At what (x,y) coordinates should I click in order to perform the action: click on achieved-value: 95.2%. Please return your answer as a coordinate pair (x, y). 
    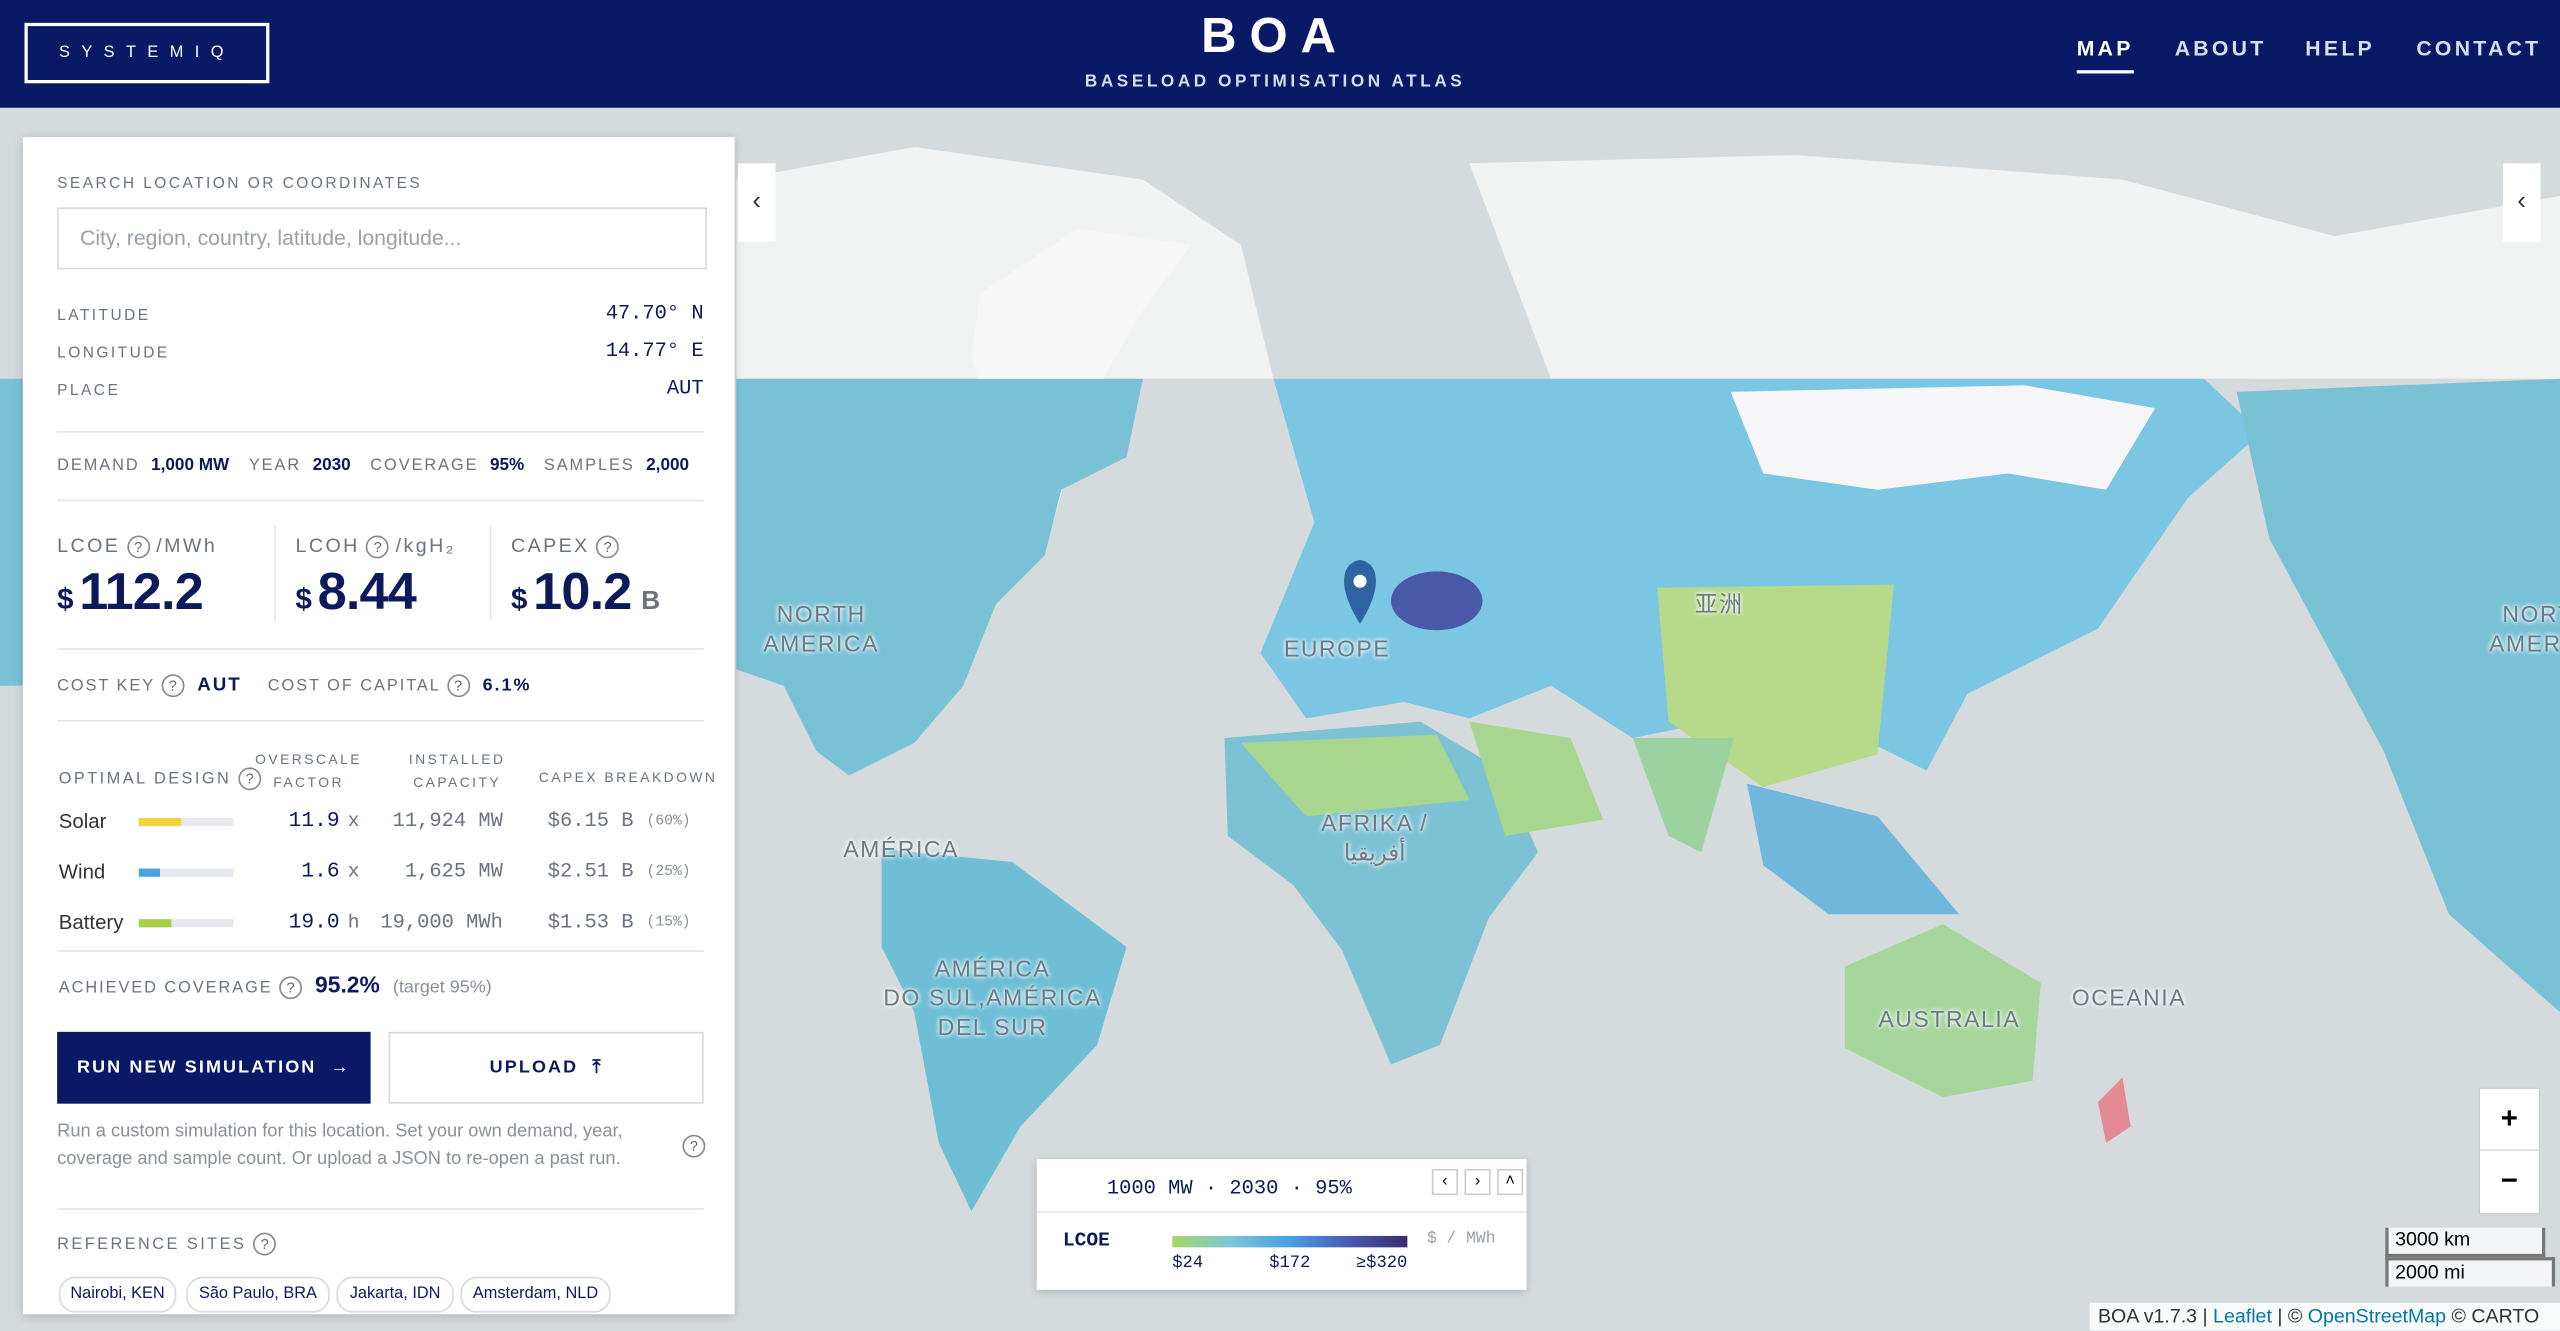
    Looking at the image, I should click on (347, 984).